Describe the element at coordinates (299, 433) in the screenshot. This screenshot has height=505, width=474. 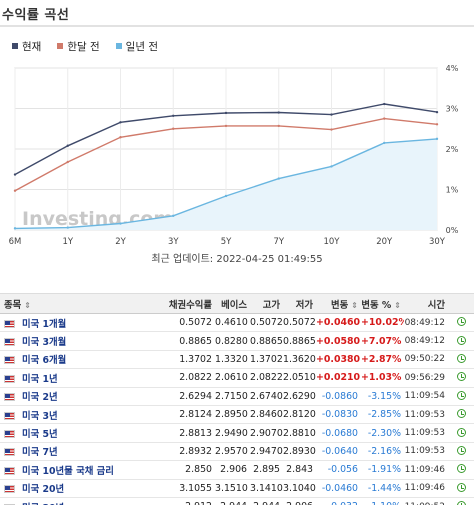
I see `low-cell: 2.8810` at that location.